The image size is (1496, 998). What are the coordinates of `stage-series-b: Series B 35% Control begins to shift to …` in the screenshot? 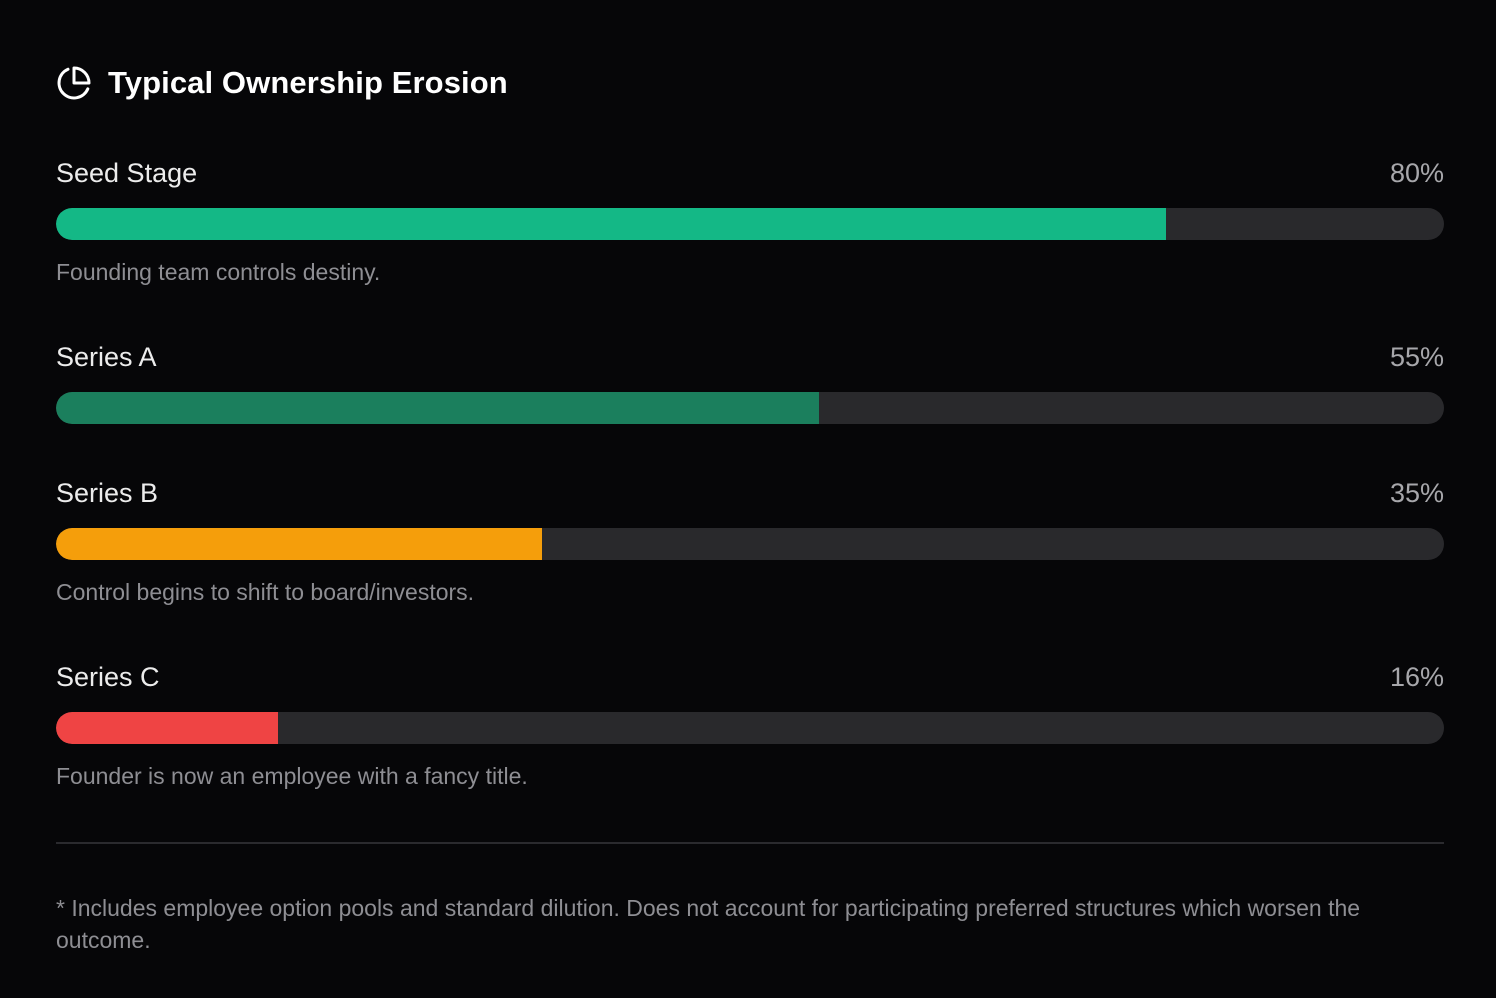 It's located at (750, 541).